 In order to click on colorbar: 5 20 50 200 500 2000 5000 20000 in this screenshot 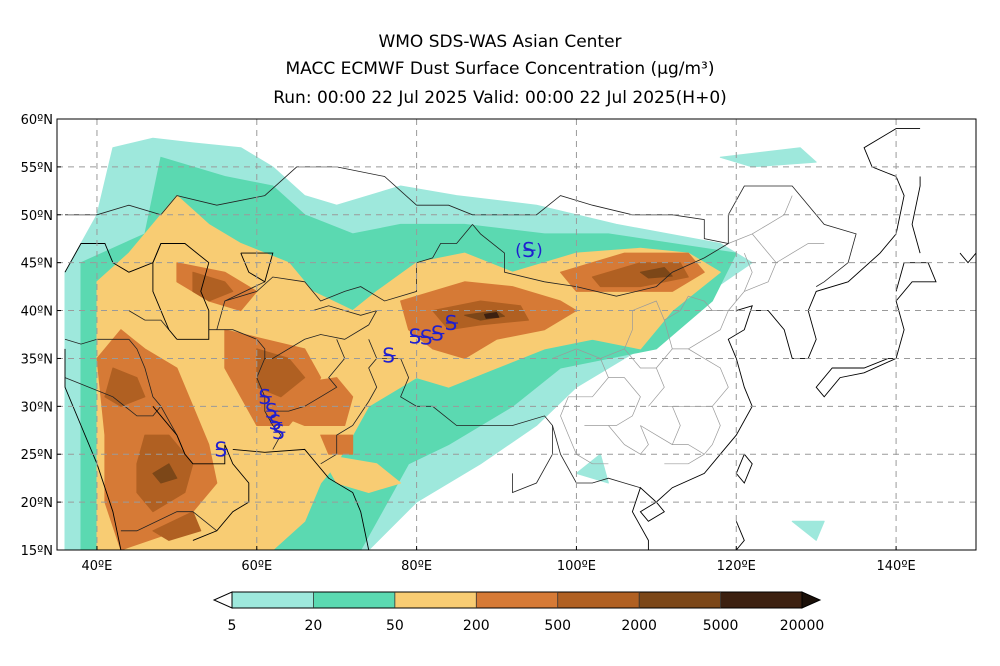, I will do `click(518, 612)`.